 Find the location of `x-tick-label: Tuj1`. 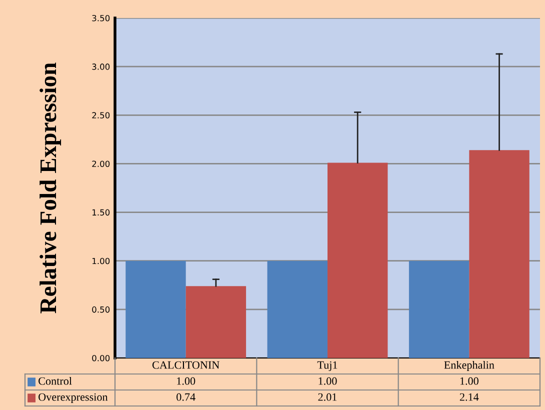

x-tick-label: Tuj1 is located at coordinates (327, 366).